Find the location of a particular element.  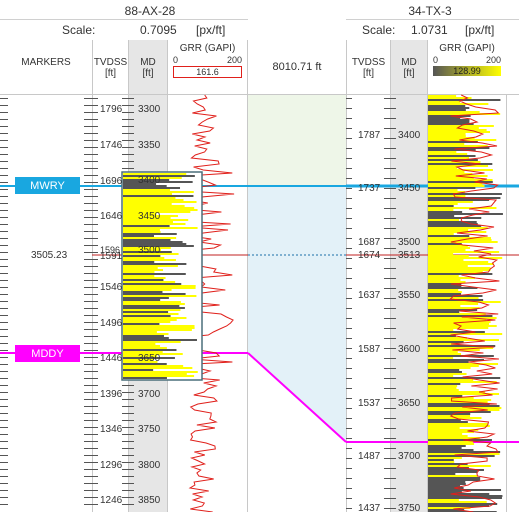

right-md-tick: 3513 is located at coordinates (409, 255).